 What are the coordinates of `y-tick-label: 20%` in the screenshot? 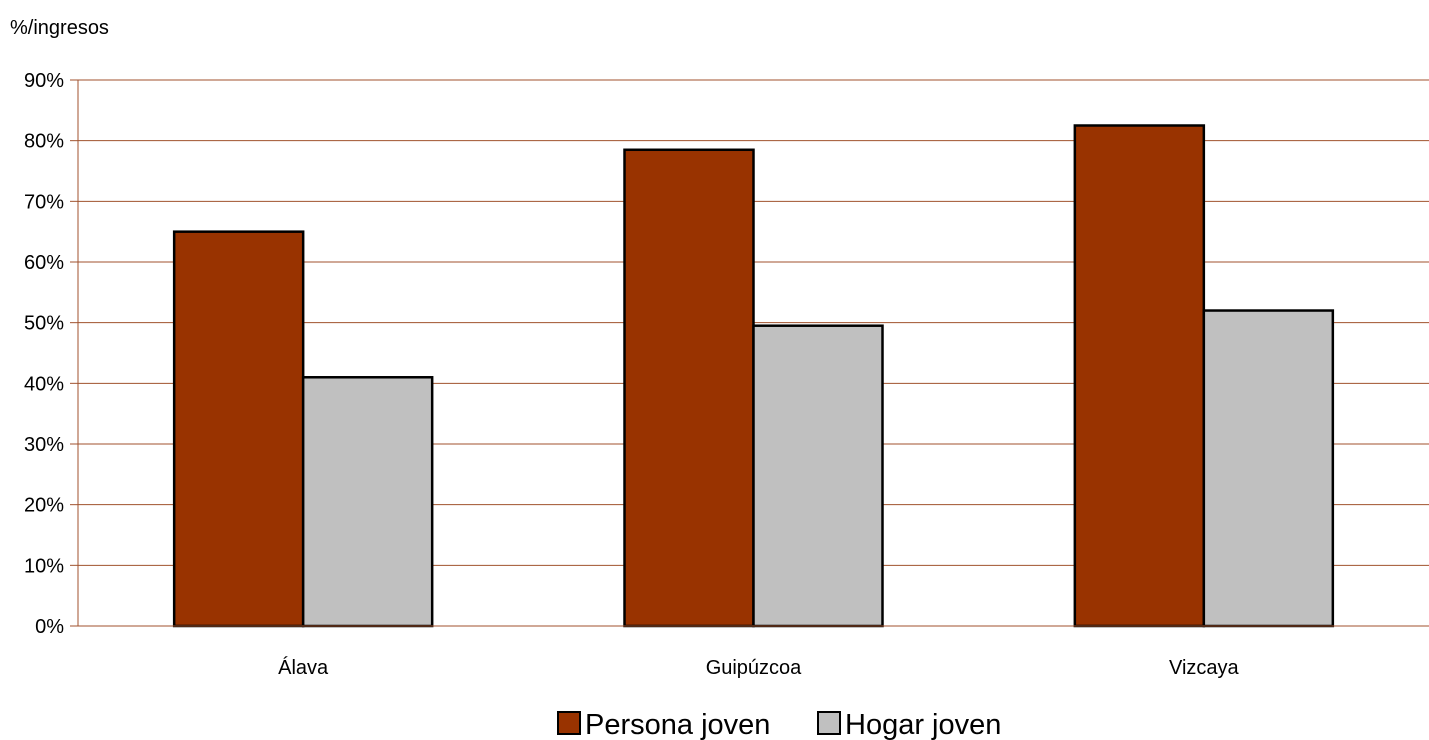 It's located at (44, 506).